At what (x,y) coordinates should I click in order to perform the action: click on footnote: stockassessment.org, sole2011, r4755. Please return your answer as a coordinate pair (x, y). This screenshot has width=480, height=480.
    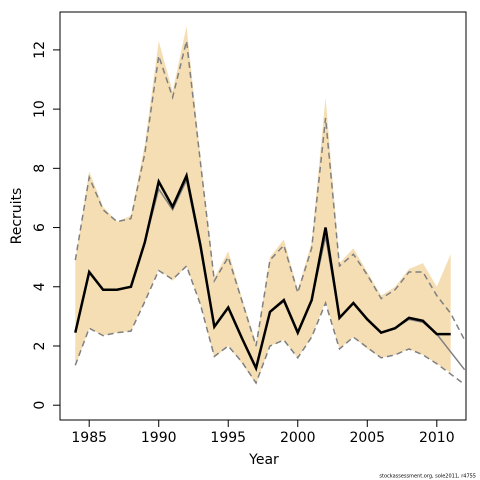
    Looking at the image, I should click on (427, 477).